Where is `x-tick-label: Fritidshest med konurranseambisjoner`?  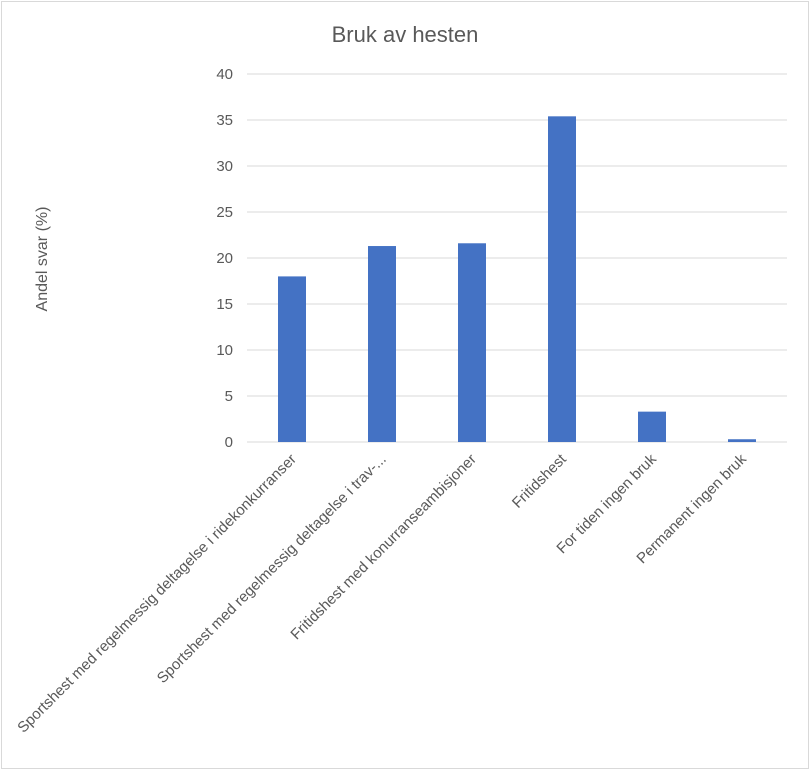
x-tick-label: Fritidshest med konurranseambisjoner is located at coordinates (383, 547).